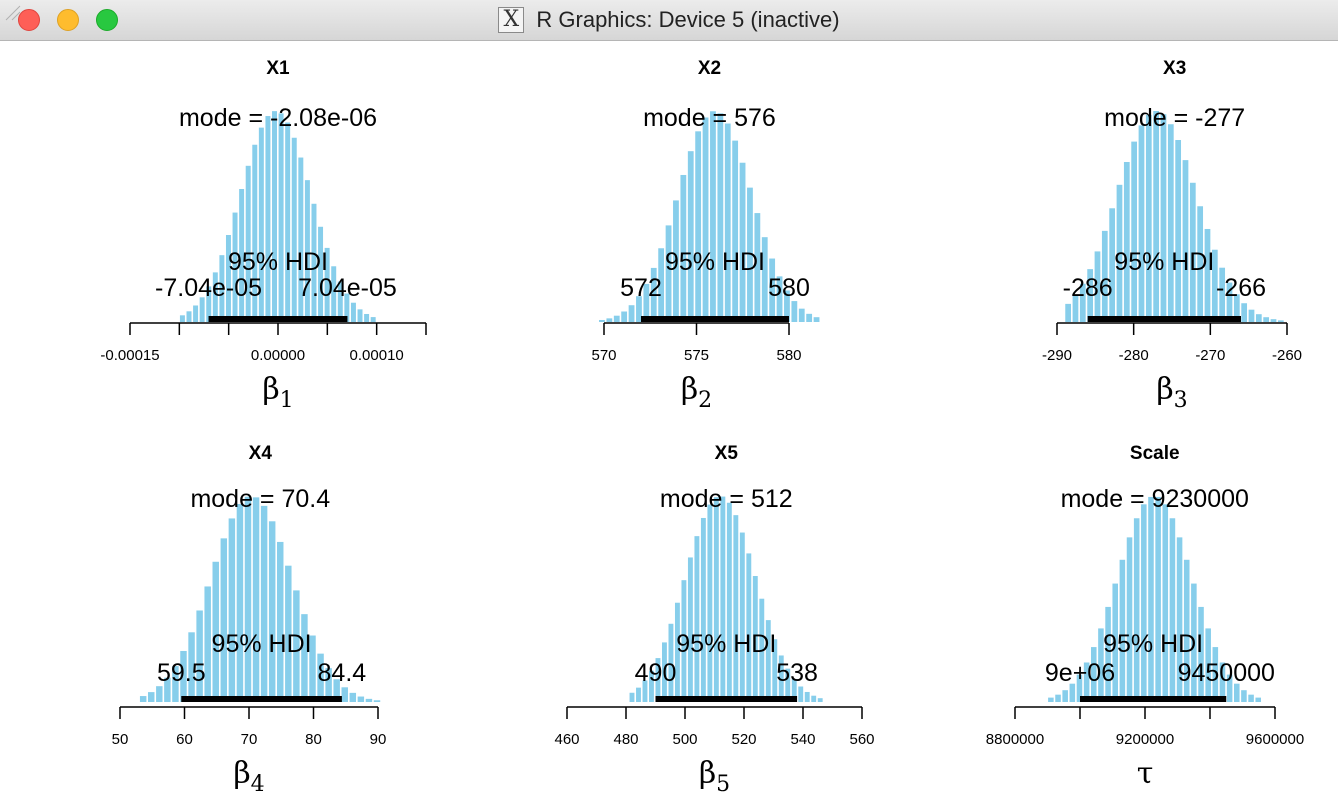  Describe the element at coordinates (709, 118) in the screenshot. I see `mode-label: mode = 576` at that location.